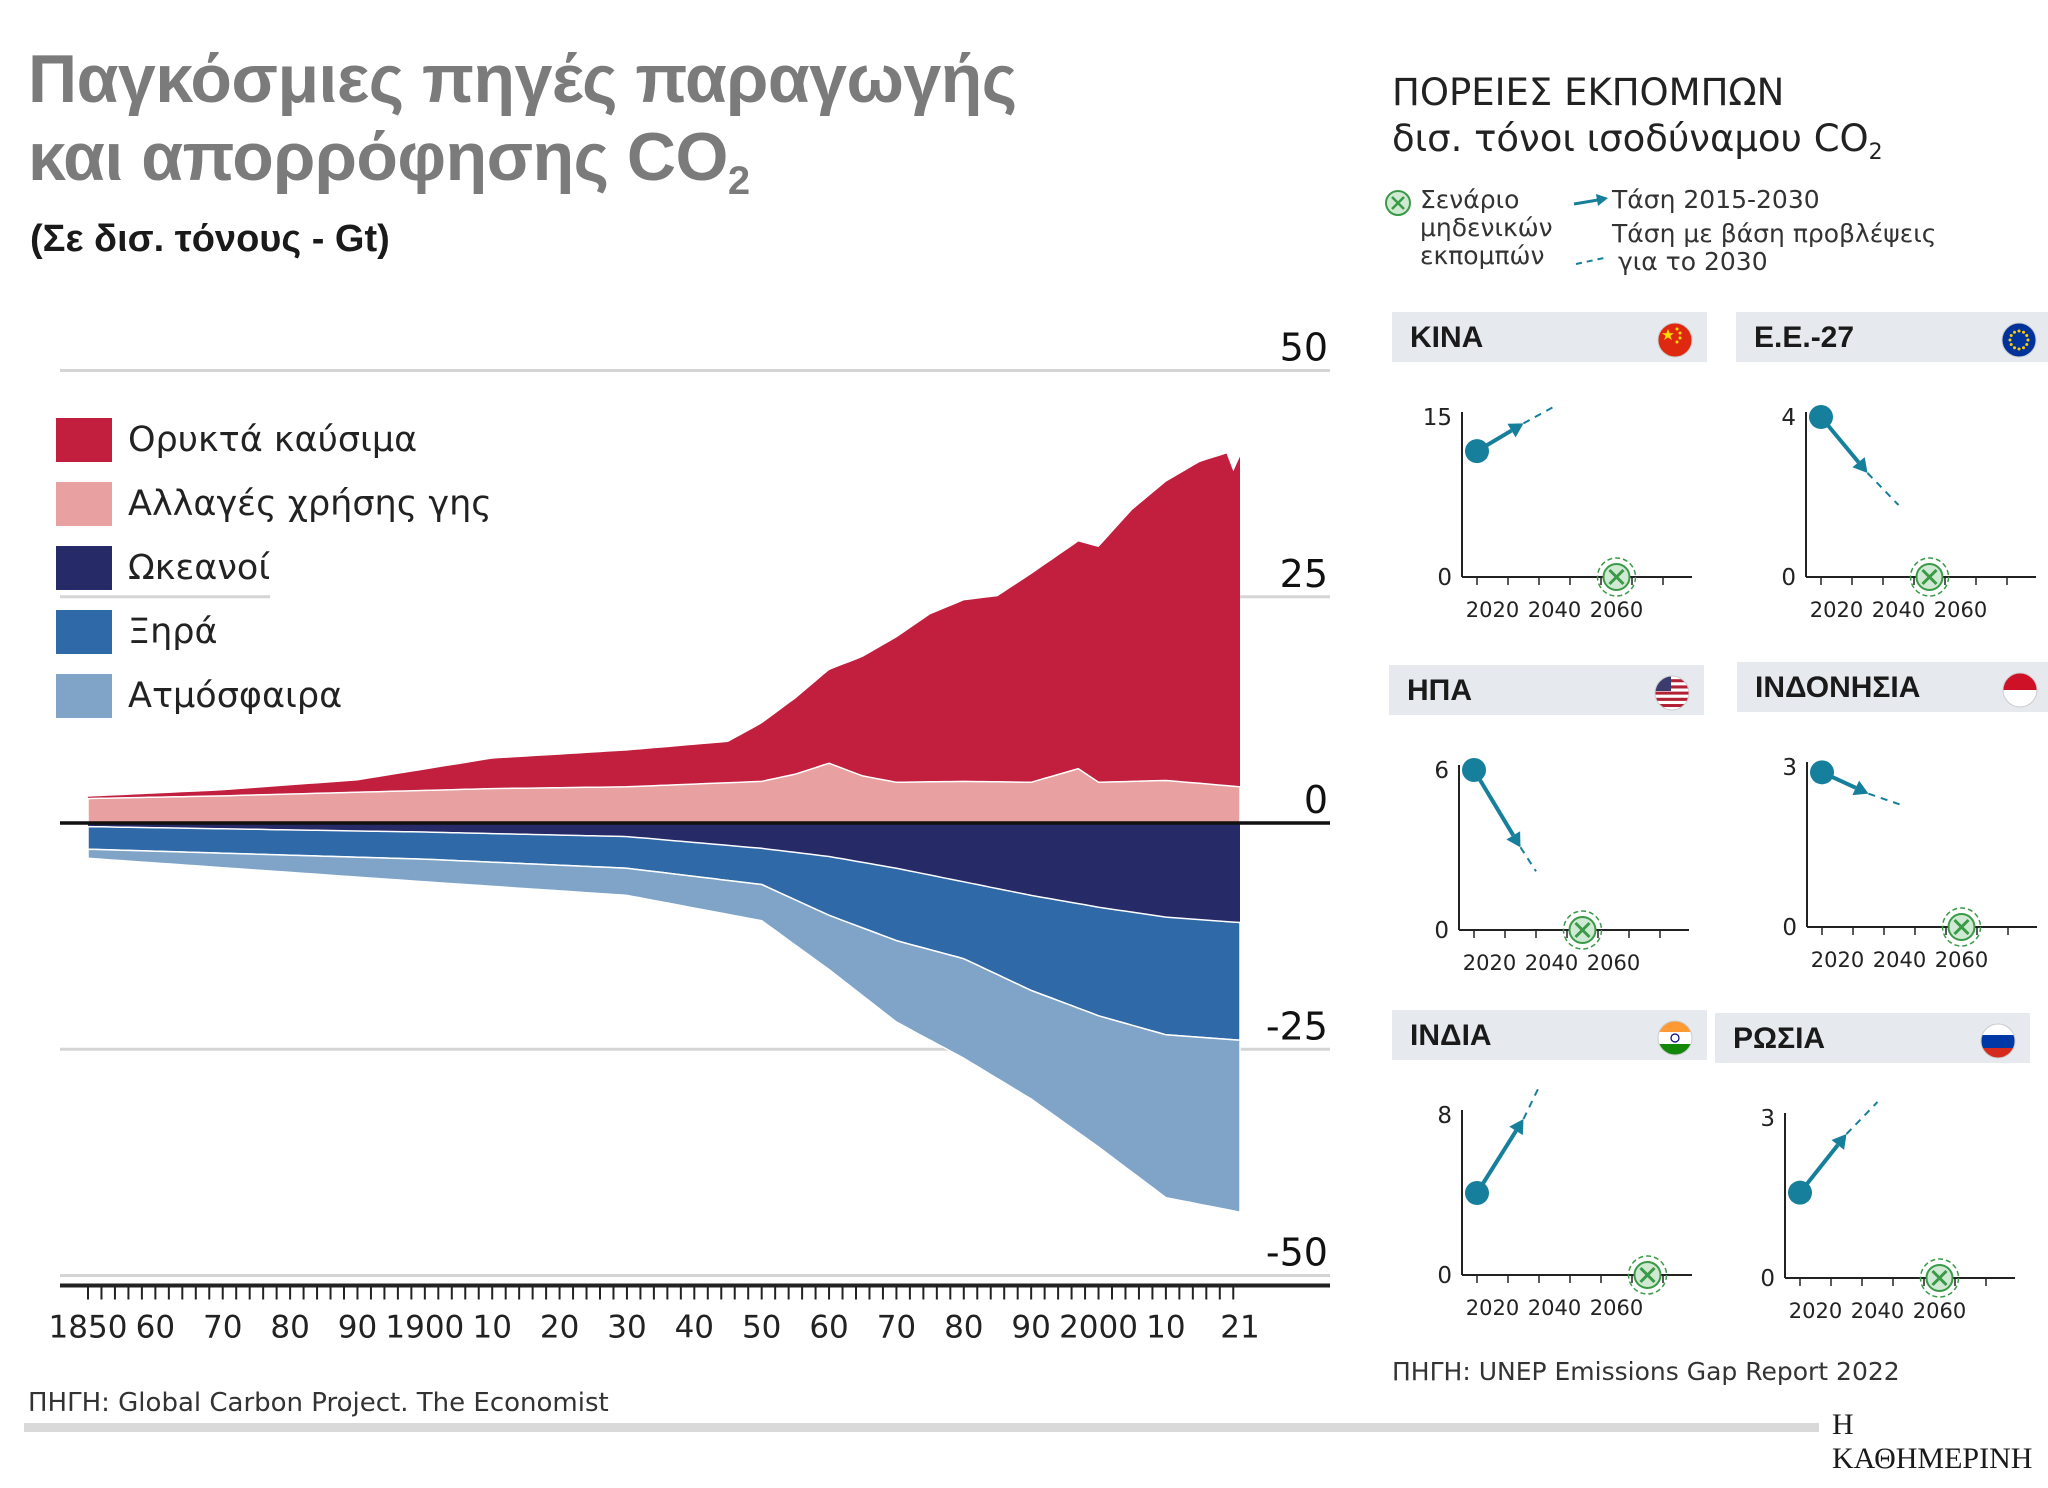  I want to click on legend-item-land_sink: Ξηρά, so click(274, 632).